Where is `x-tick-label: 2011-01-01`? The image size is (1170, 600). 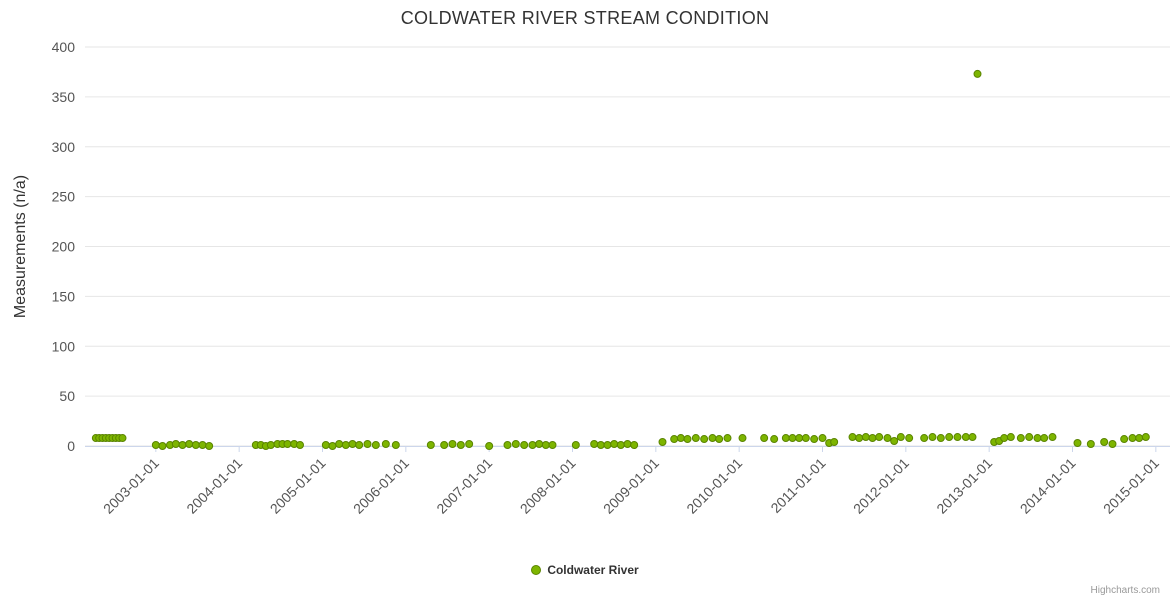
x-tick-label: 2011-01-01 is located at coordinates (797, 485).